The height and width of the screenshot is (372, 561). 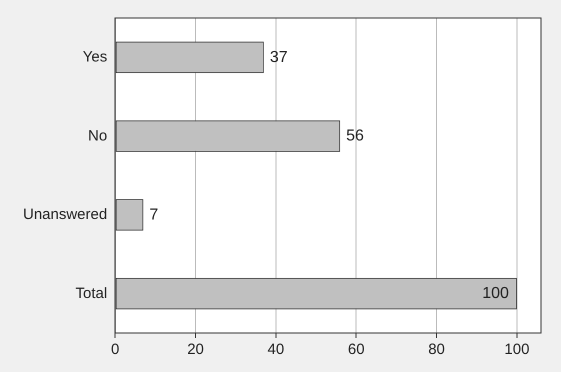 I want to click on data-label: 100, so click(x=495, y=293).